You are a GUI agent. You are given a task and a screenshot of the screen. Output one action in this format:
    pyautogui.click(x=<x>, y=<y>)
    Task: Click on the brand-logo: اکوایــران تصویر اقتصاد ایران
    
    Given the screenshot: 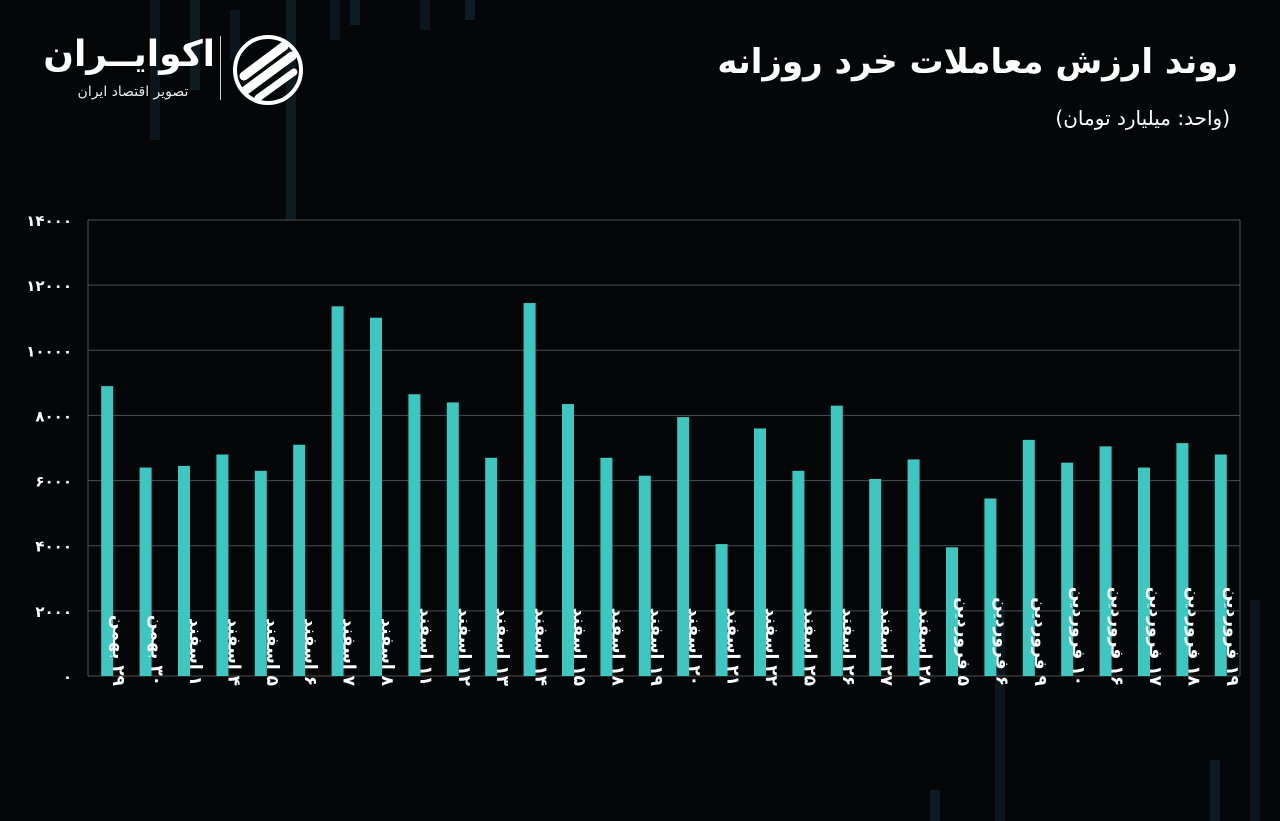 What is the action you would take?
    pyautogui.click(x=180, y=70)
    